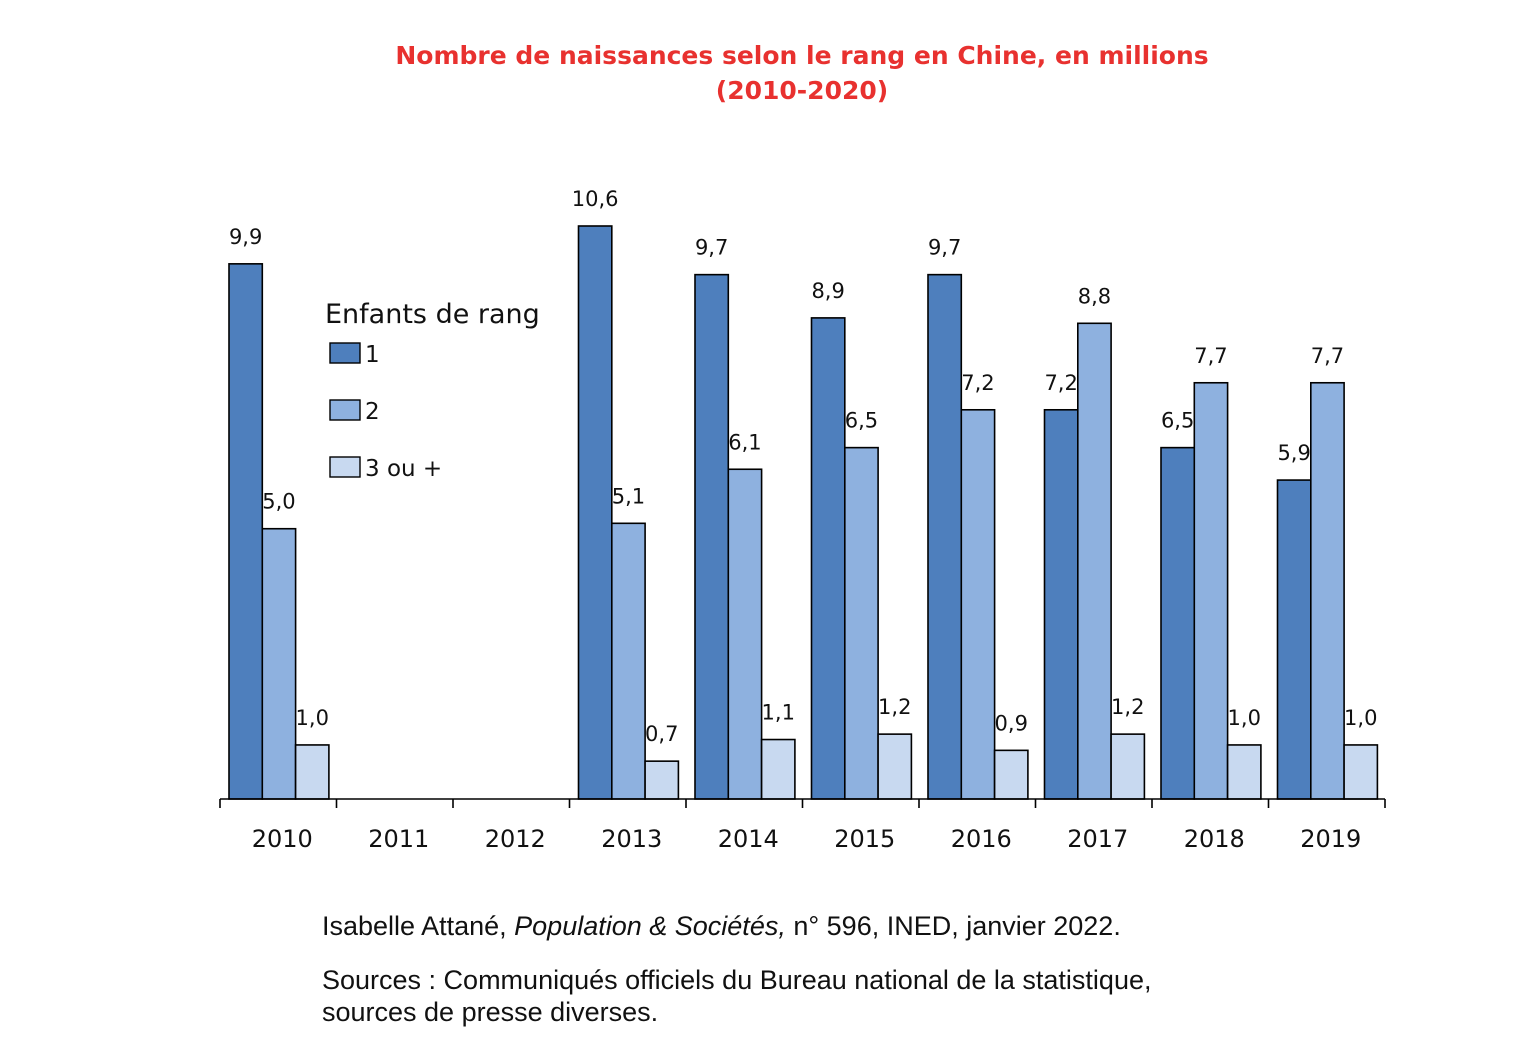 The image size is (1534, 1063). Describe the element at coordinates (744, 442) in the screenshot. I see `data-label-2014-rank-2: 6,1` at that location.